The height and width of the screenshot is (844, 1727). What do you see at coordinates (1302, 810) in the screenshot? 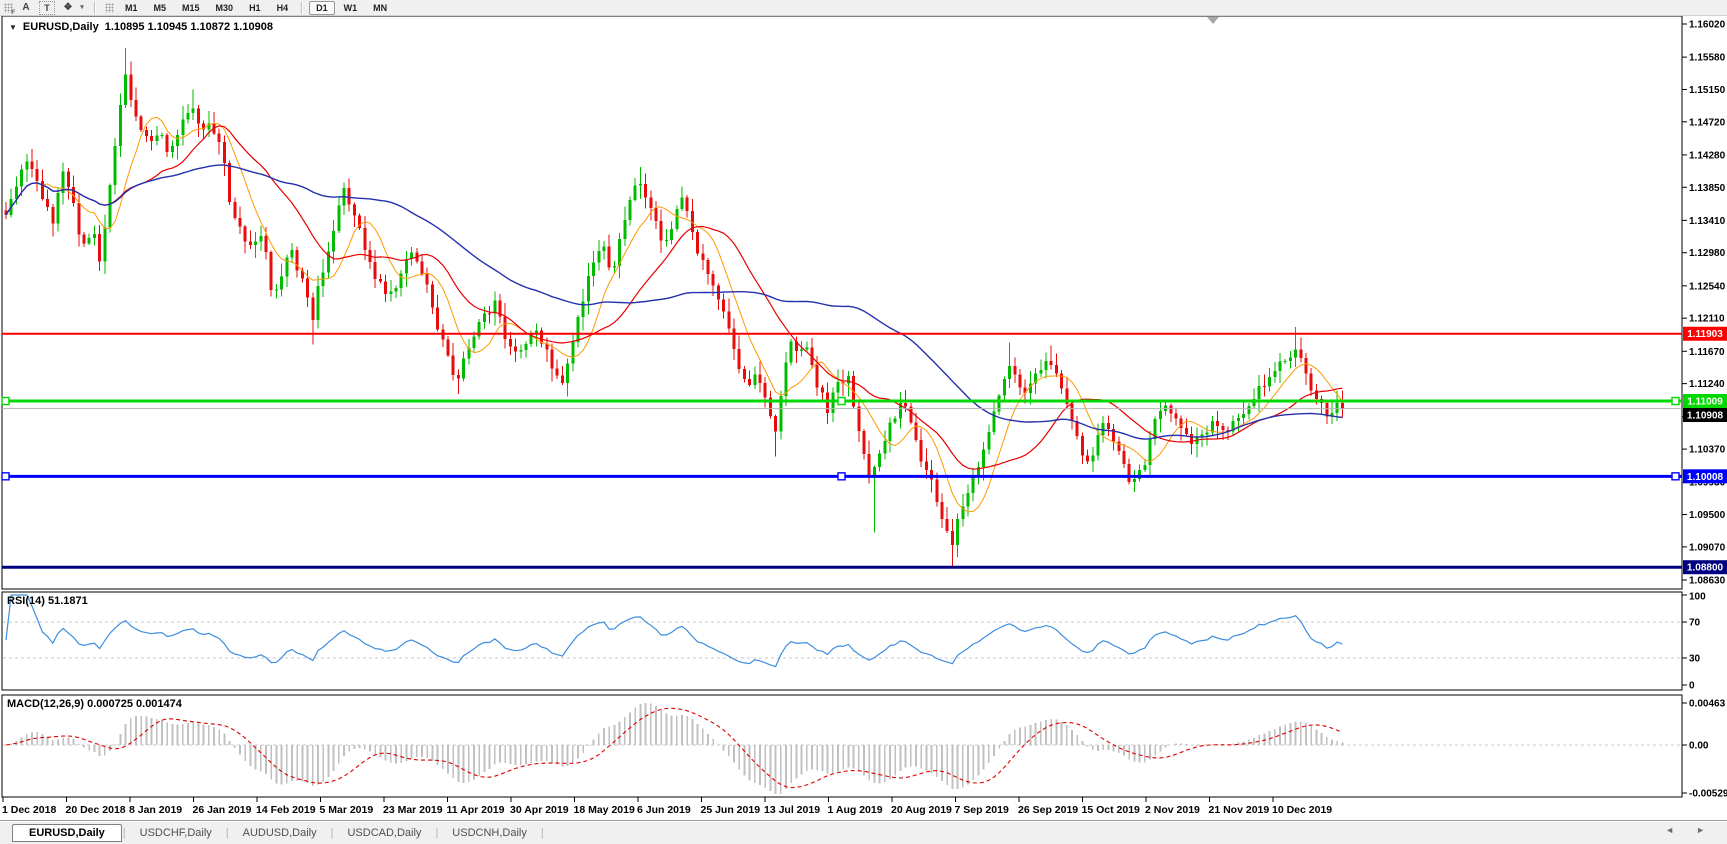
I see `date-tick-label: 10 Dec 2019` at bounding box center [1302, 810].